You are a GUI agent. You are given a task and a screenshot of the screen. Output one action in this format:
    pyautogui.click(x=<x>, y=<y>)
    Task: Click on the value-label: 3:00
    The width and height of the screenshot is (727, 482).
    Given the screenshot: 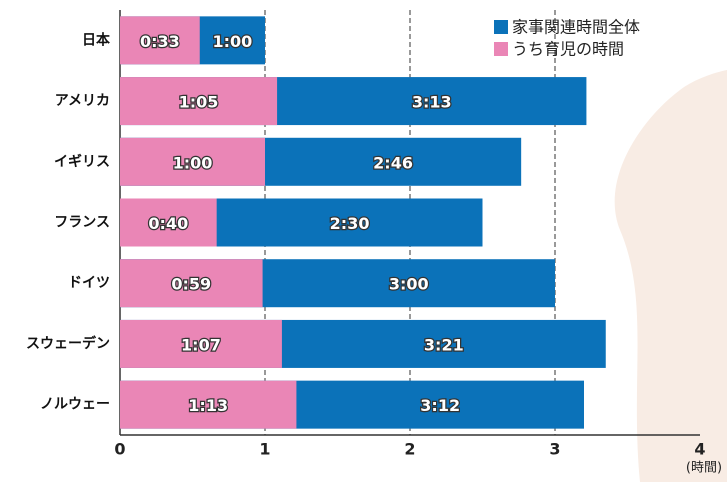 What is the action you would take?
    pyautogui.click(x=409, y=284)
    